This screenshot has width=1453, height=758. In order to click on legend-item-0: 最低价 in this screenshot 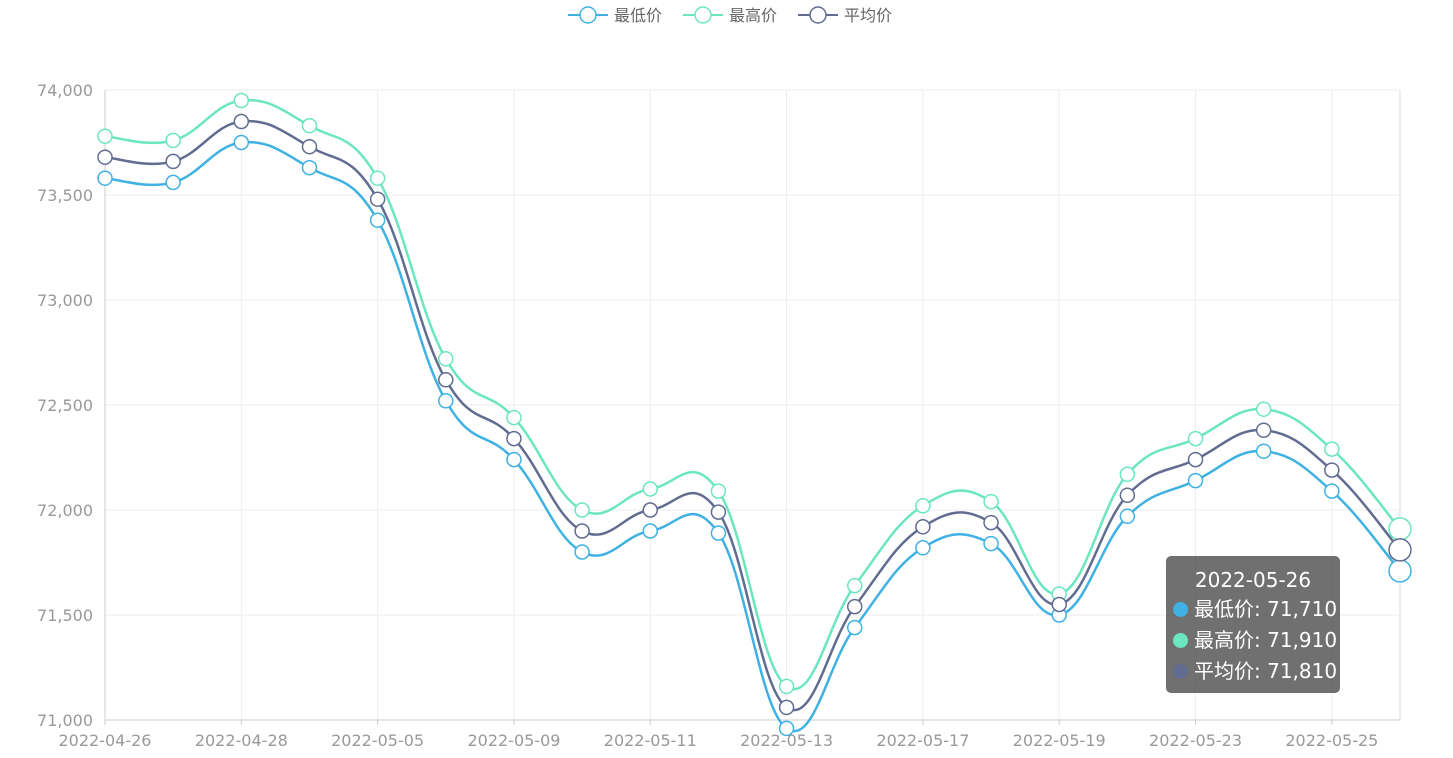, I will do `click(615, 15)`.